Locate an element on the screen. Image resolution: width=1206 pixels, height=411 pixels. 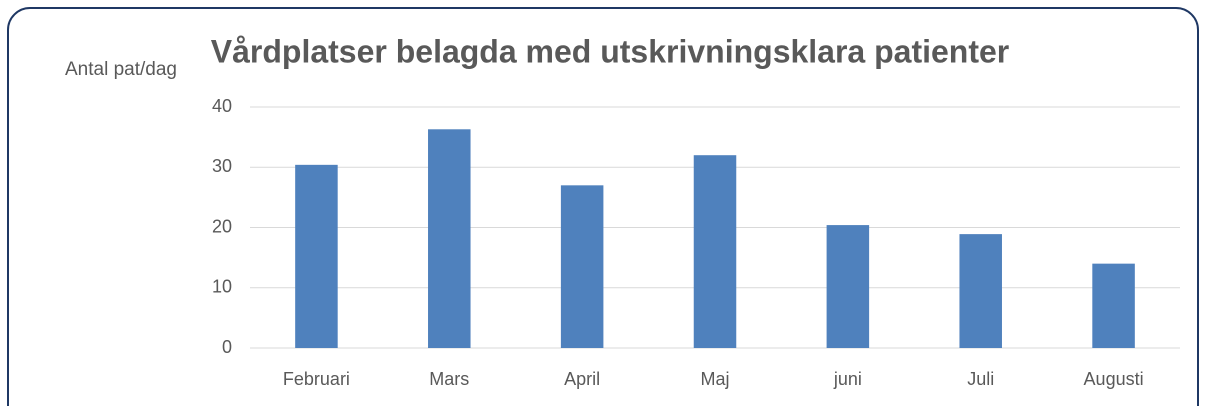
x-tick-label: Mars is located at coordinates (449, 379).